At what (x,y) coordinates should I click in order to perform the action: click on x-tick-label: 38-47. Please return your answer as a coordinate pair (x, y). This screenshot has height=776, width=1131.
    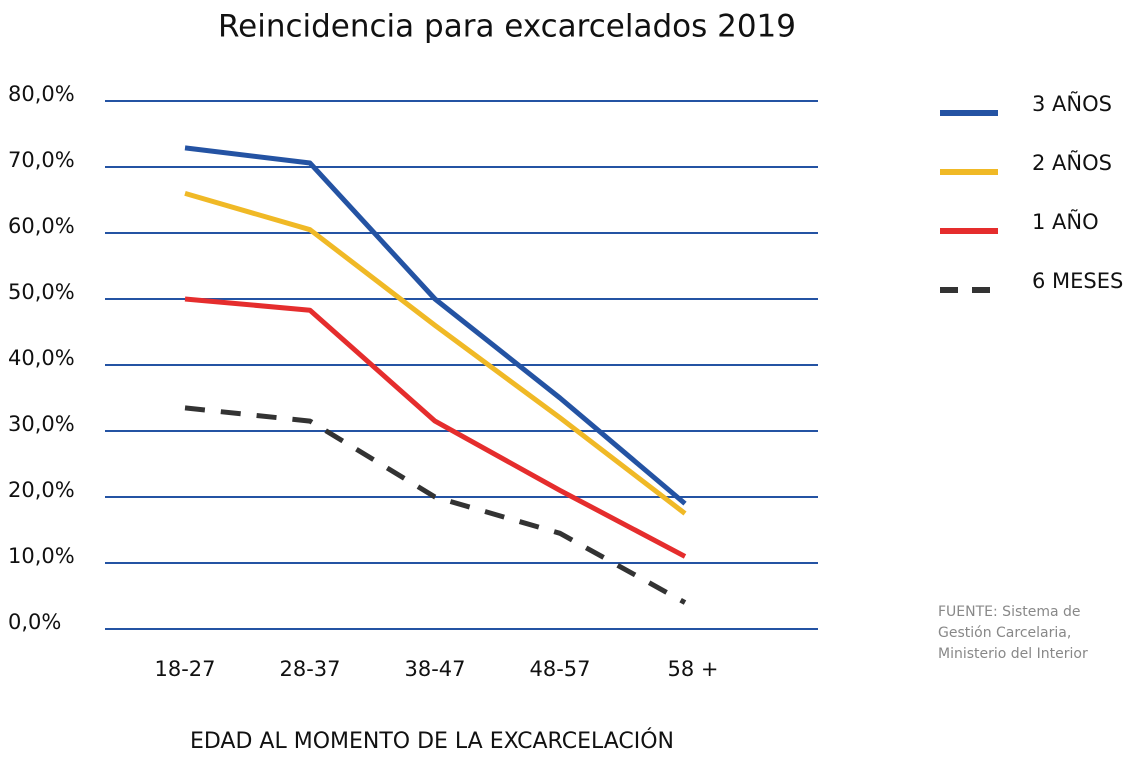
    Looking at the image, I should click on (434, 669).